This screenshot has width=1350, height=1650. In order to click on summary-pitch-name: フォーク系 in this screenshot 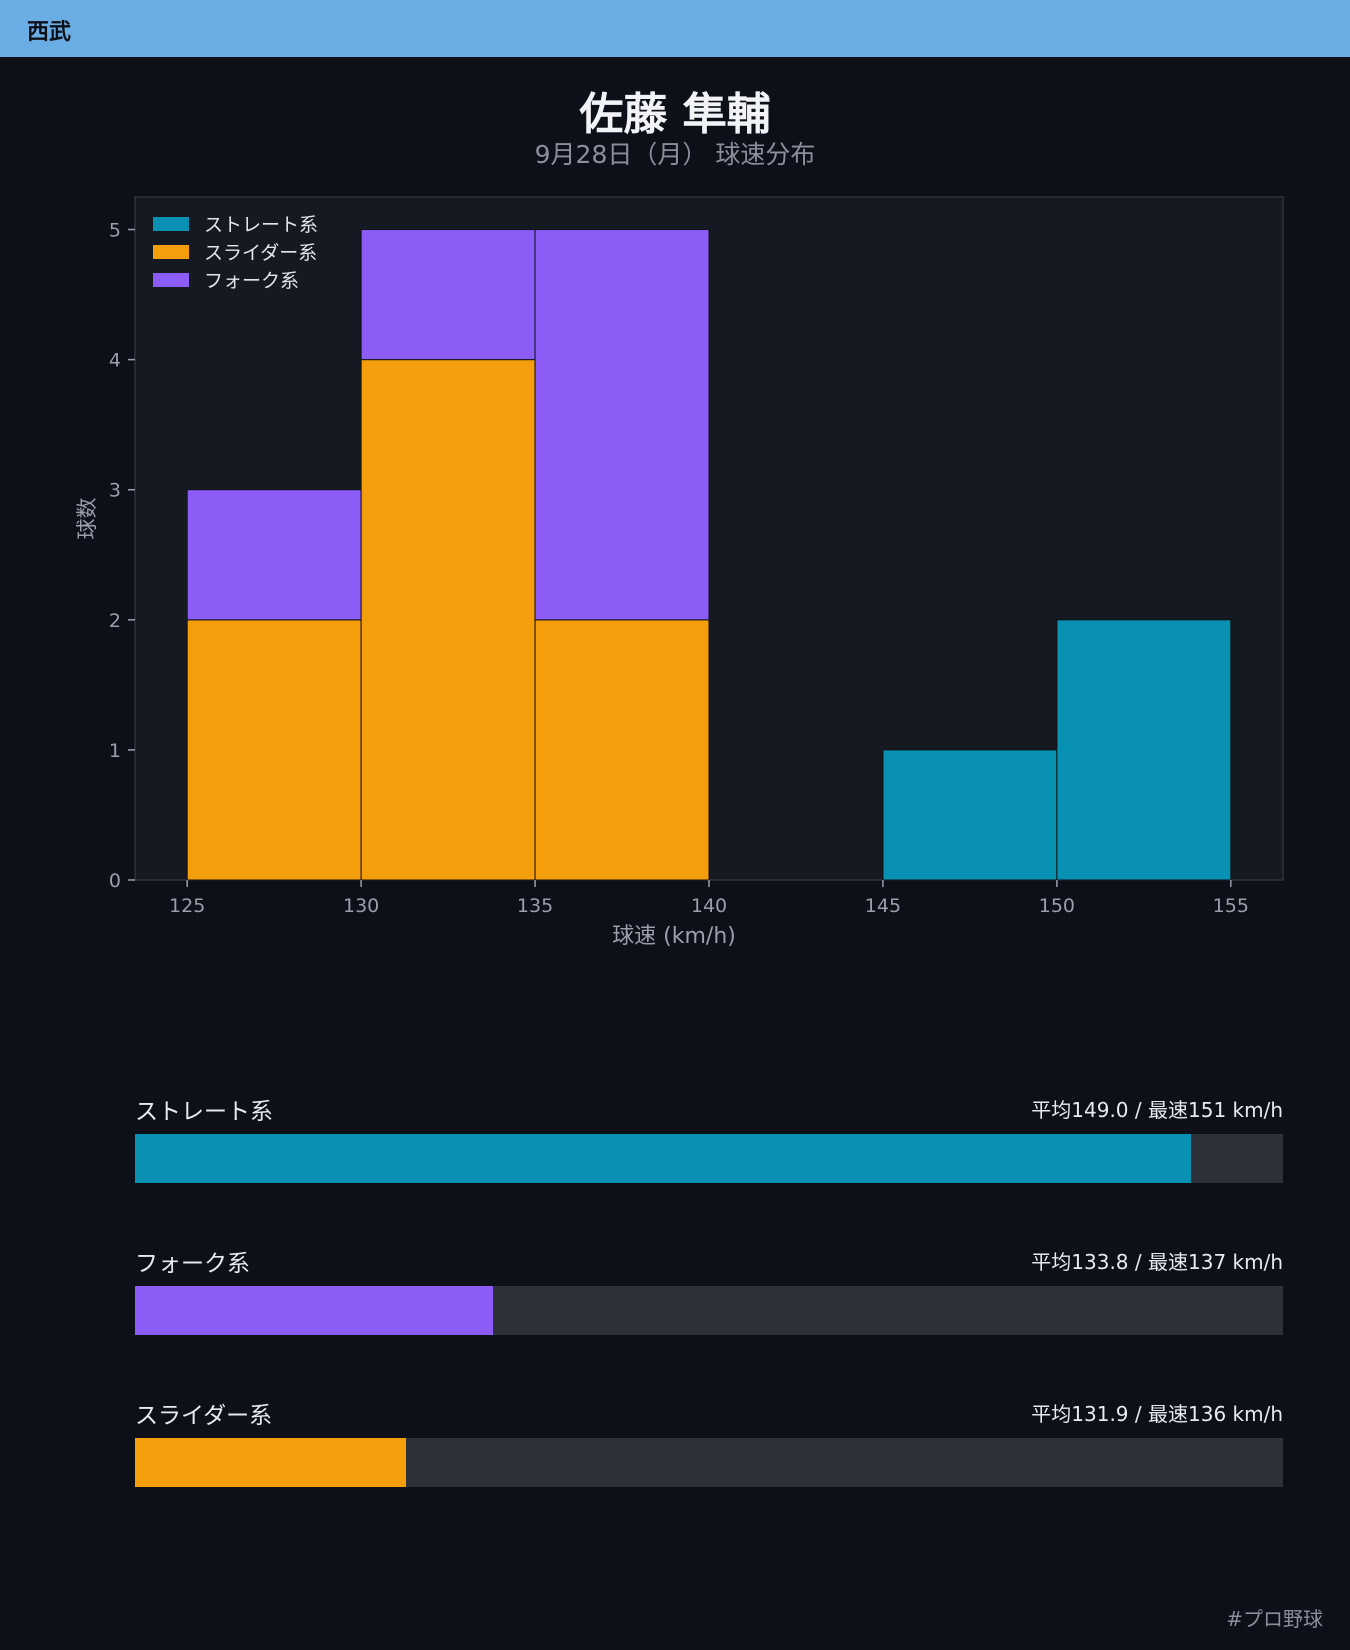, I will do `click(192, 1264)`.